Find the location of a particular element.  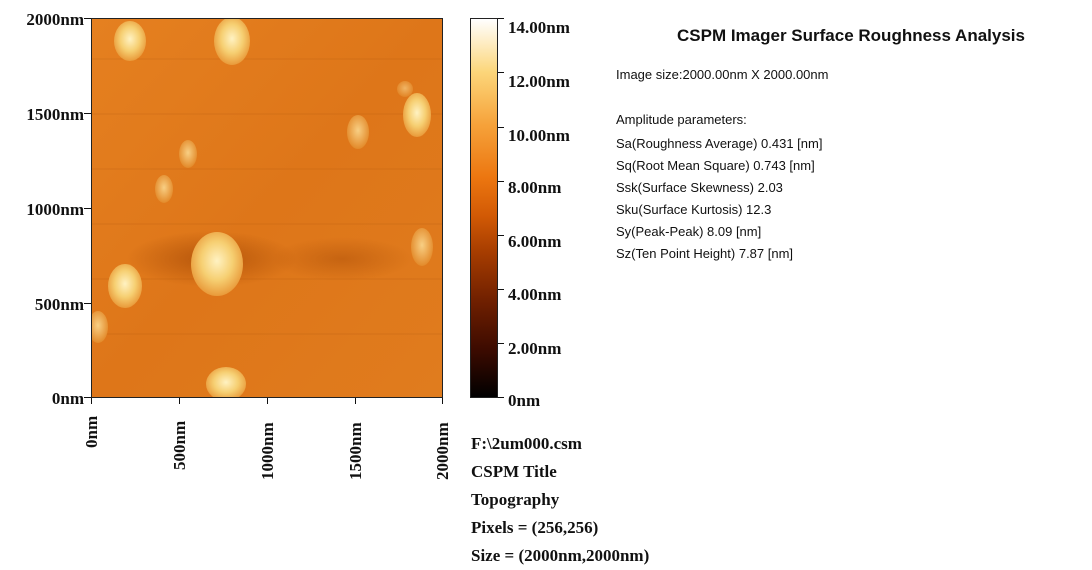

x-tick-label: 1500nm is located at coordinates (355, 451).